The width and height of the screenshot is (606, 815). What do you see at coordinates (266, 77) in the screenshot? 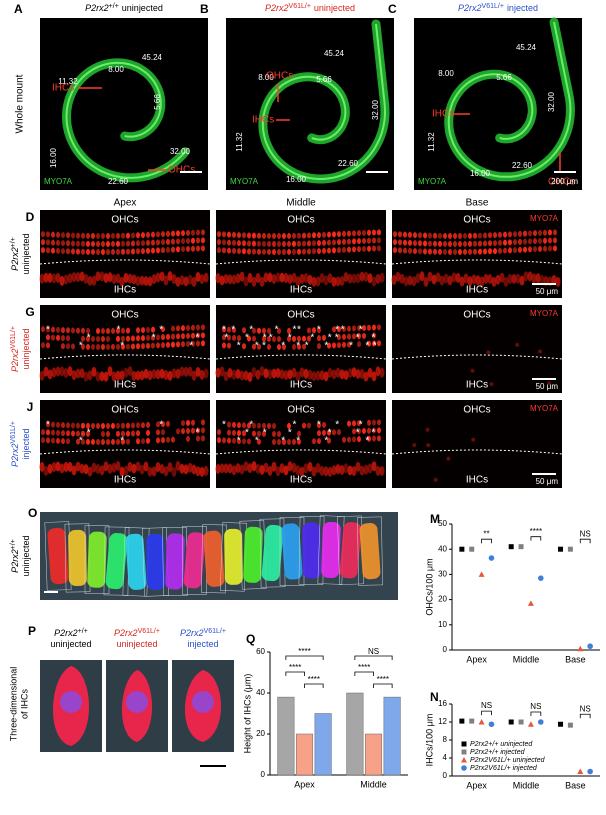
I see `position-label: 8.00` at bounding box center [266, 77].